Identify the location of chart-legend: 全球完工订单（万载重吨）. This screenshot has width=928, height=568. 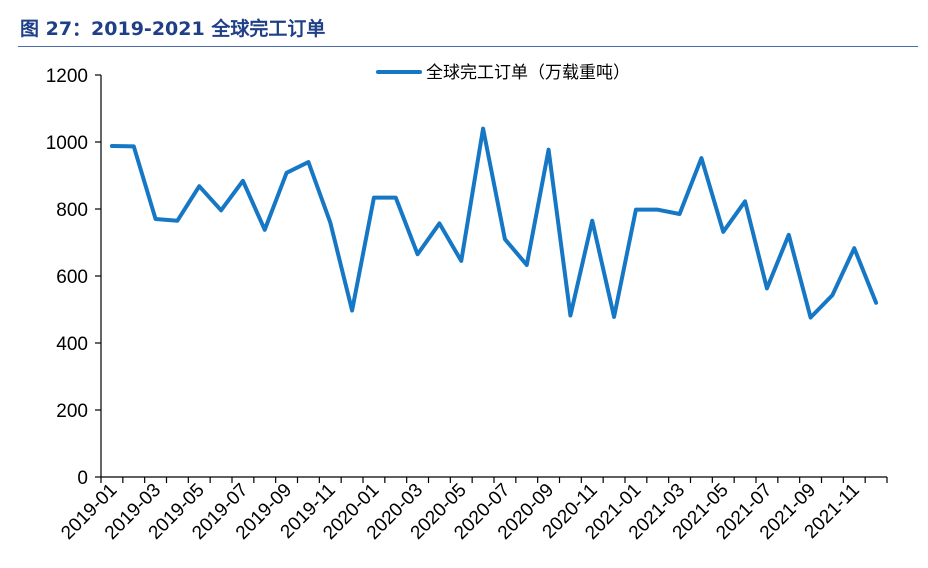
(503, 73).